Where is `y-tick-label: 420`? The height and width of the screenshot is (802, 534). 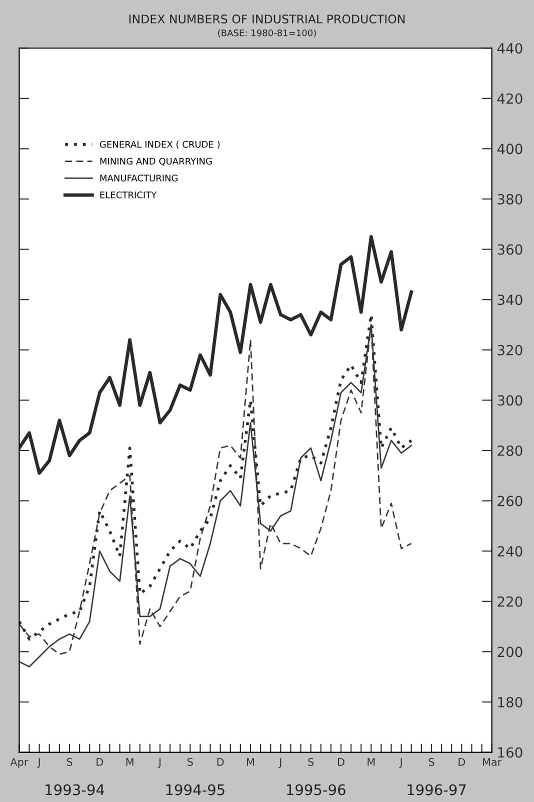 y-tick-label: 420 is located at coordinates (509, 98).